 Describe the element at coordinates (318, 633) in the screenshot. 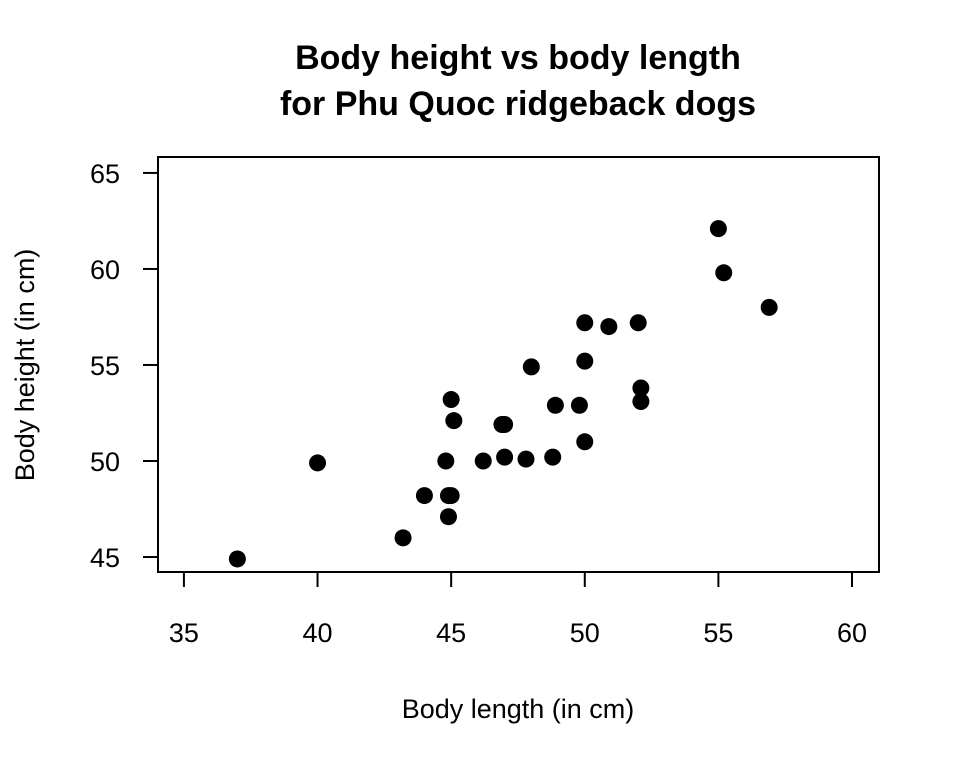

I see `x-tick-label: 40` at that location.